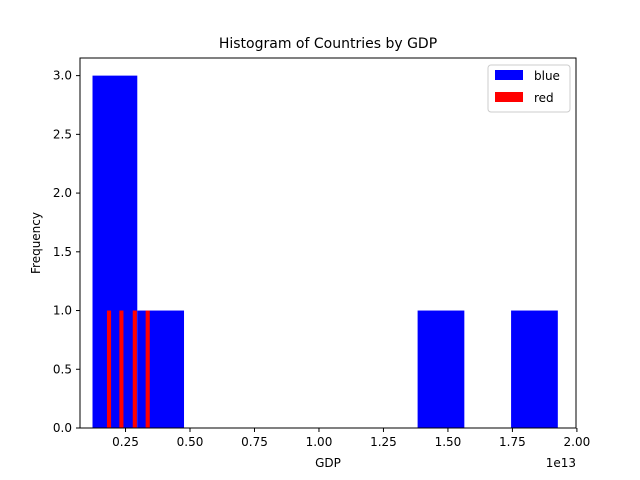 This screenshot has width=640, height=480. I want to click on y-tick-label: 2.0, so click(62, 193).